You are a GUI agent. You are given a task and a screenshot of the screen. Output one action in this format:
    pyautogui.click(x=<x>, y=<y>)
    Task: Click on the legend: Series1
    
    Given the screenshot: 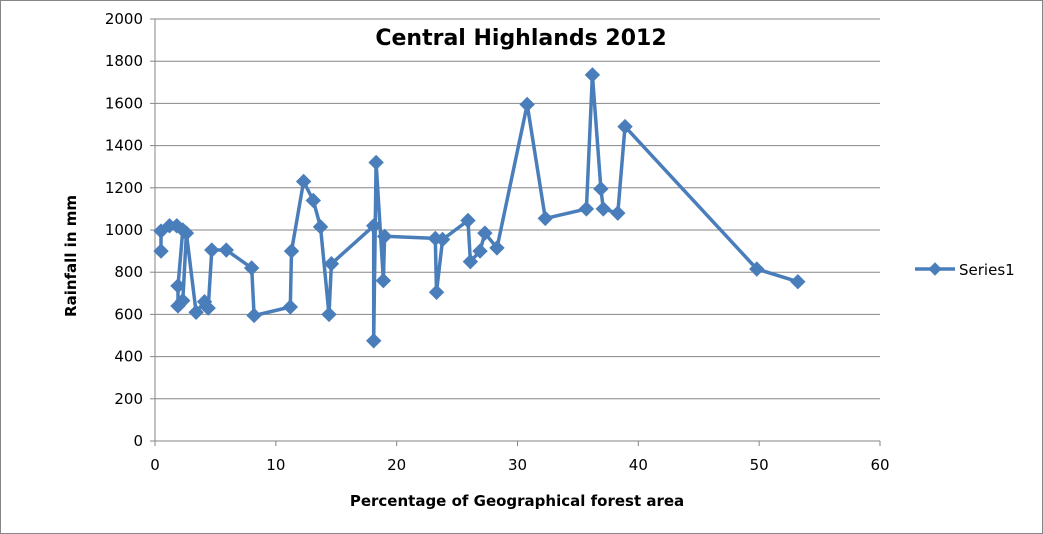 What is the action you would take?
    pyautogui.click(x=965, y=270)
    